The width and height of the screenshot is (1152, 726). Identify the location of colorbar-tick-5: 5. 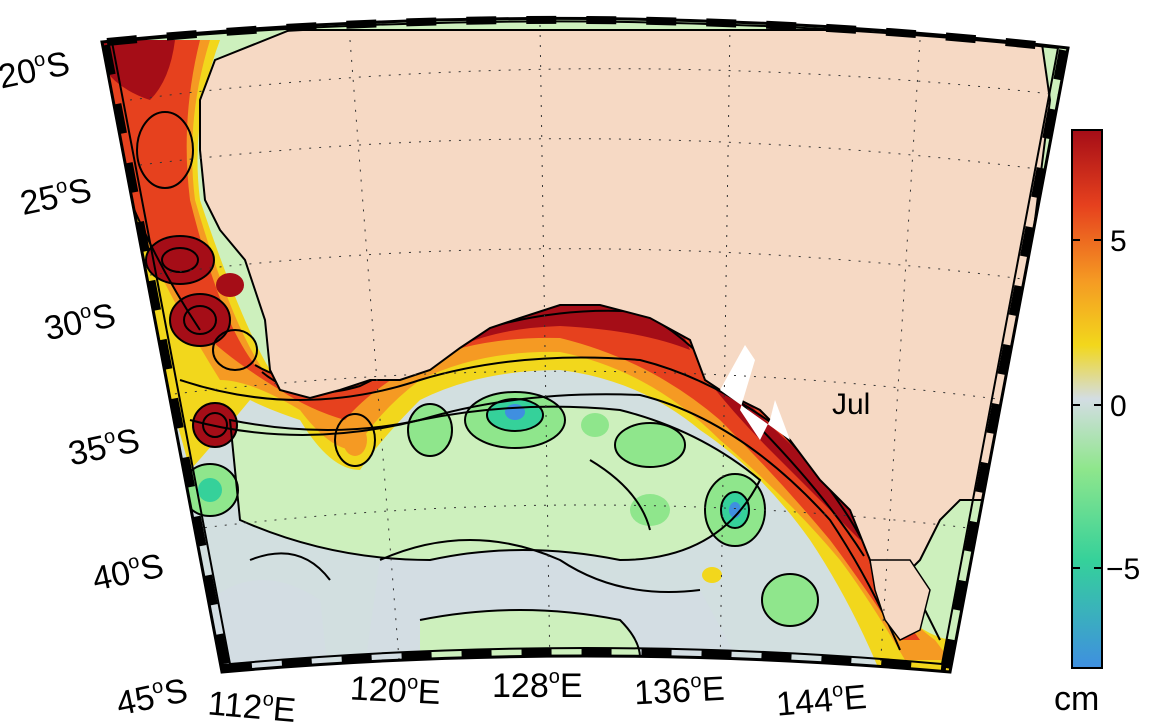
(1118, 241).